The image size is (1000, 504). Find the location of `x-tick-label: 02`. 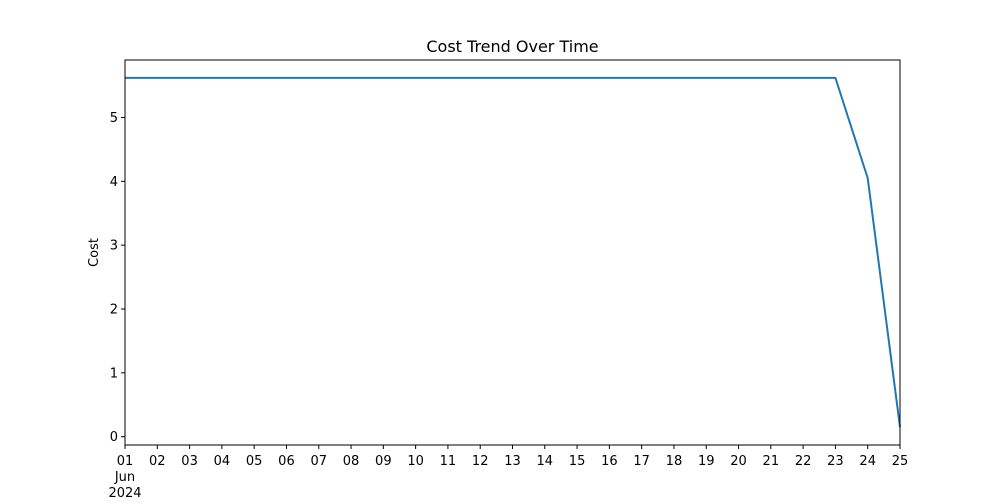

x-tick-label: 02 is located at coordinates (157, 461).